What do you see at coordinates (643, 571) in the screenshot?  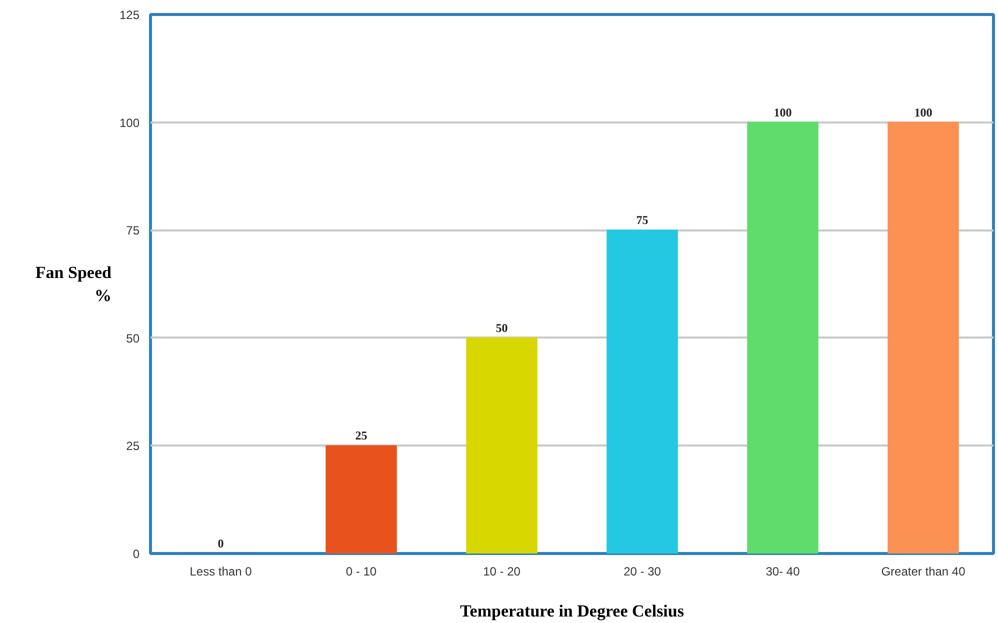 I see `x-tick-label: 20 - 30` at bounding box center [643, 571].